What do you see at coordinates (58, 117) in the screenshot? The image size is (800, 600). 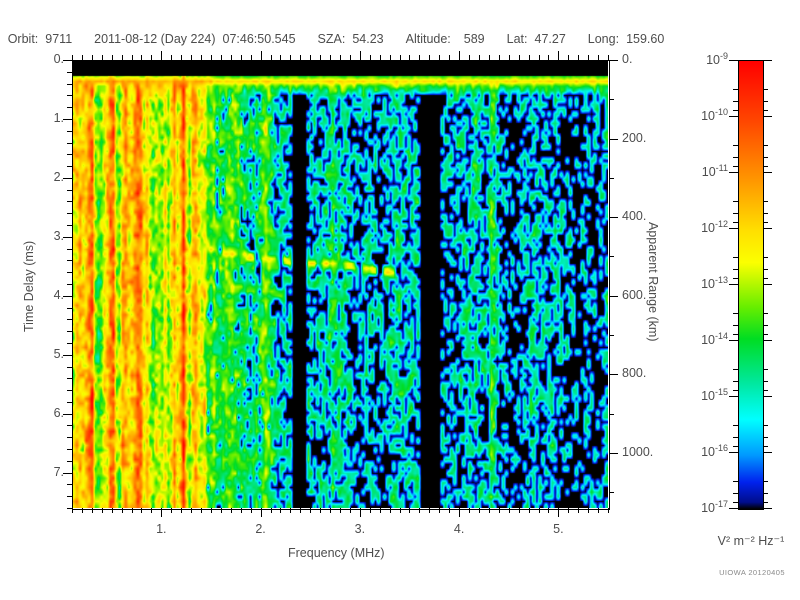 I see `y-tick-label: 1.` at bounding box center [58, 117].